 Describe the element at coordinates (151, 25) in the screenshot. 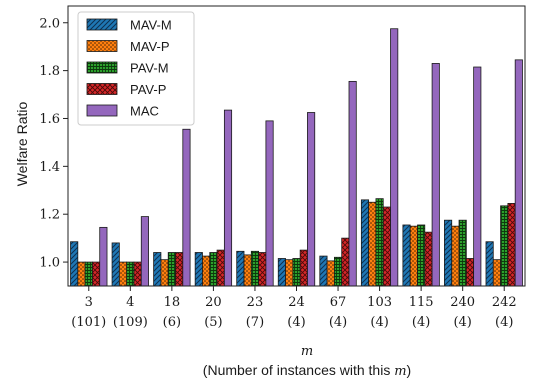

I see `legend-label-mav-m: MAV-M` at that location.